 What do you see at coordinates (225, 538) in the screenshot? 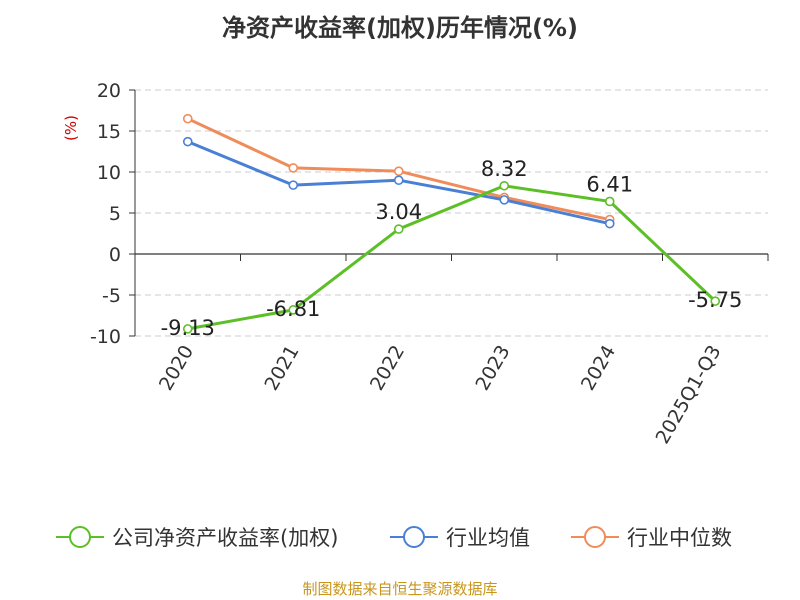
I see `legend-label: 公司净资产收益率(加权)` at bounding box center [225, 538].